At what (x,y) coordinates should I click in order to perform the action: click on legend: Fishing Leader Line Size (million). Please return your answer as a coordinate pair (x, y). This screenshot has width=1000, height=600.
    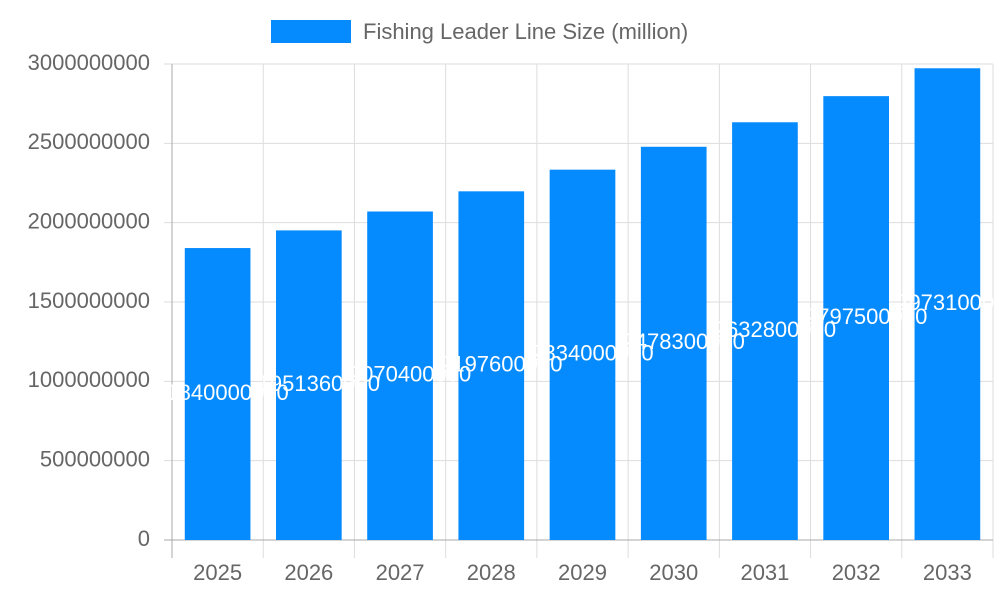
    Looking at the image, I should click on (479, 31).